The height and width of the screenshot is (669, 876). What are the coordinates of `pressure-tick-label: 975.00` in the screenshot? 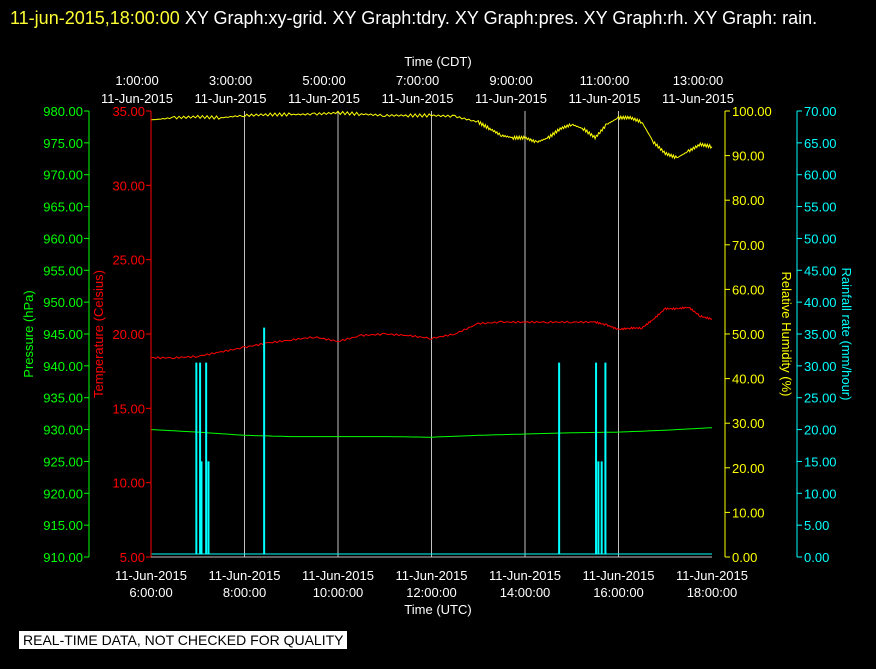 It's located at (63, 143).